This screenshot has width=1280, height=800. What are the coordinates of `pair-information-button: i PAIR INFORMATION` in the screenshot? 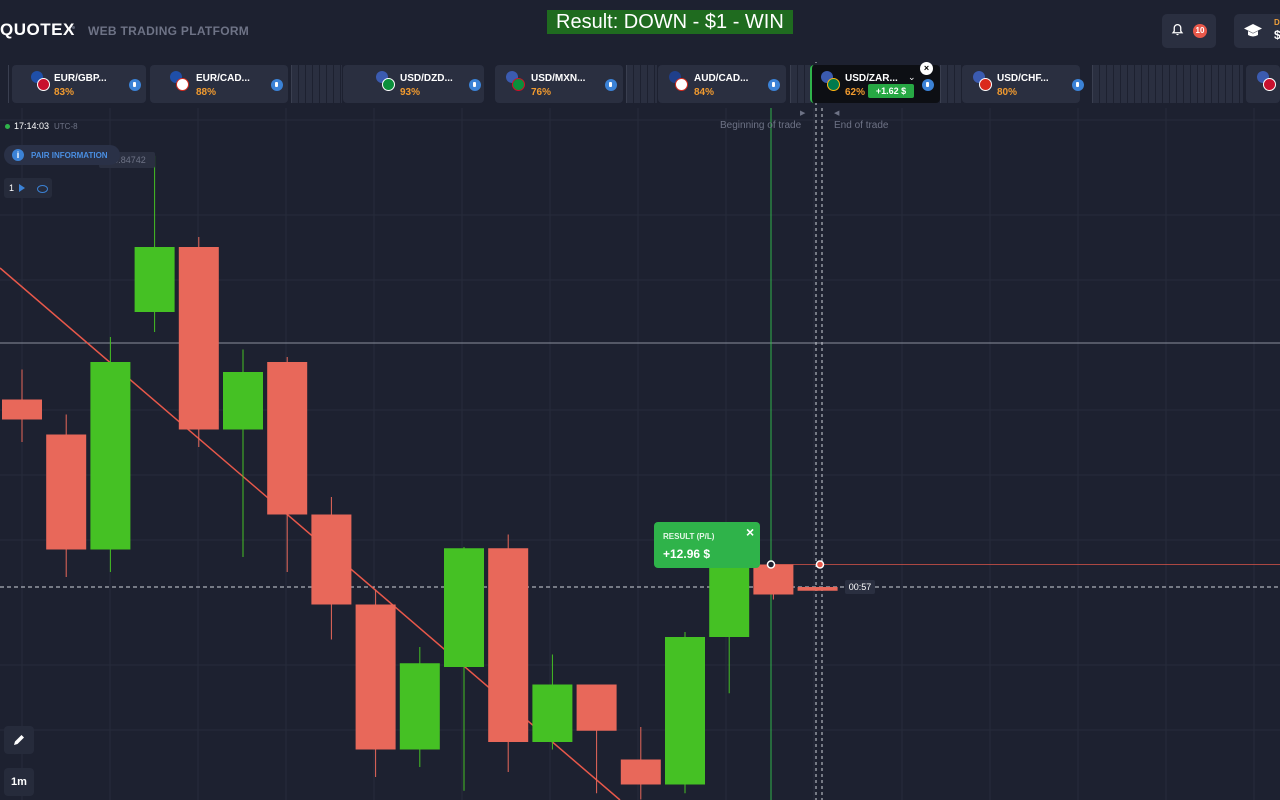 It's located at (62, 155).